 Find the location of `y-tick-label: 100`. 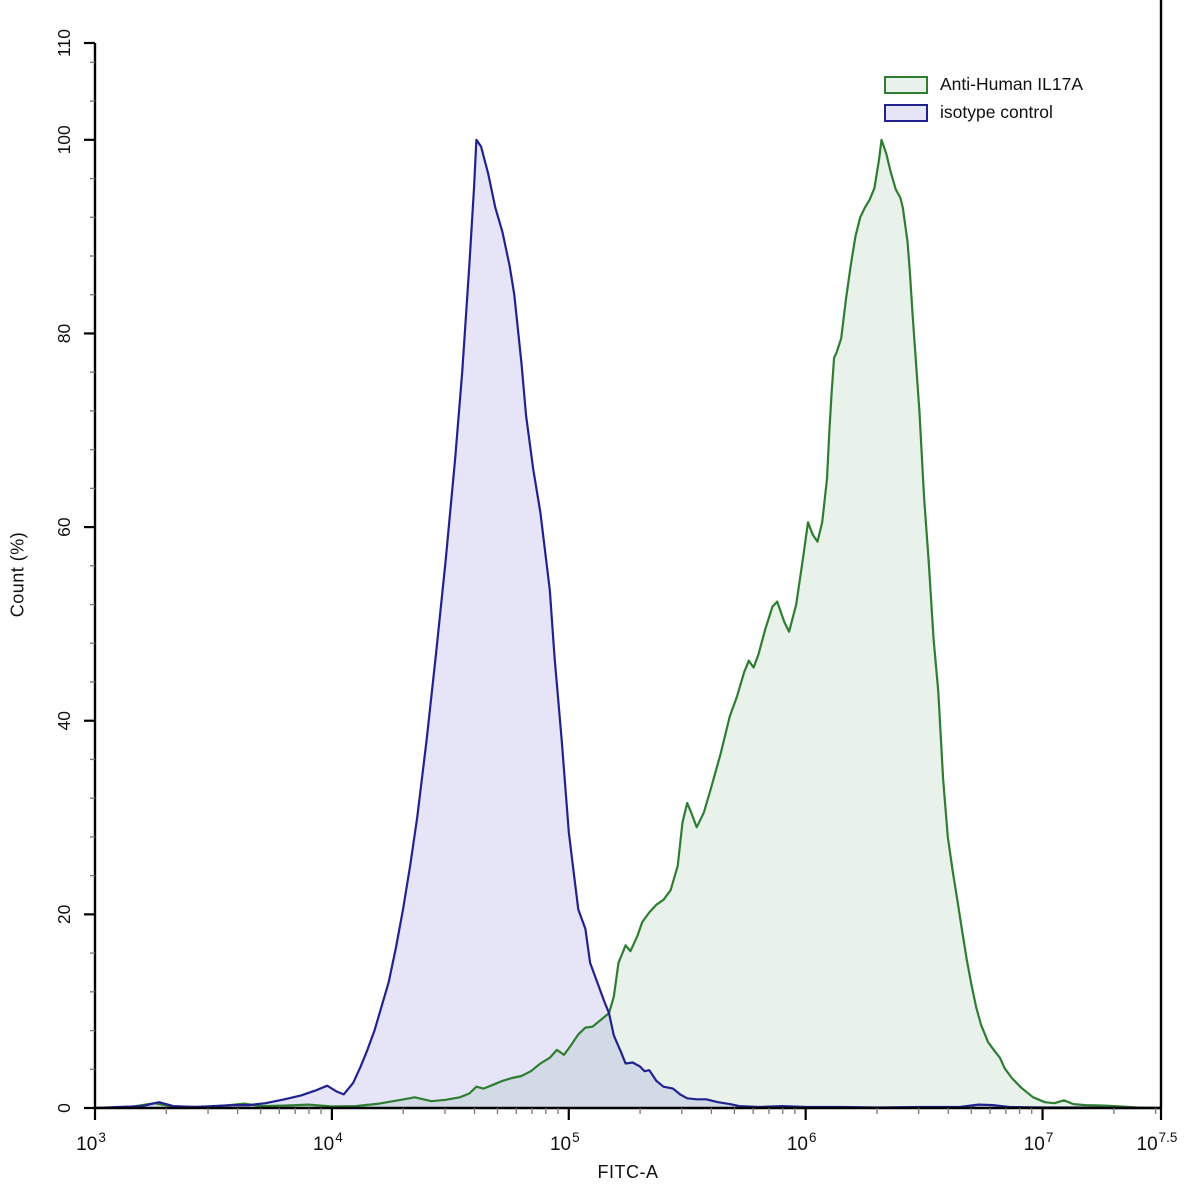

y-tick-label: 100 is located at coordinates (64, 139).